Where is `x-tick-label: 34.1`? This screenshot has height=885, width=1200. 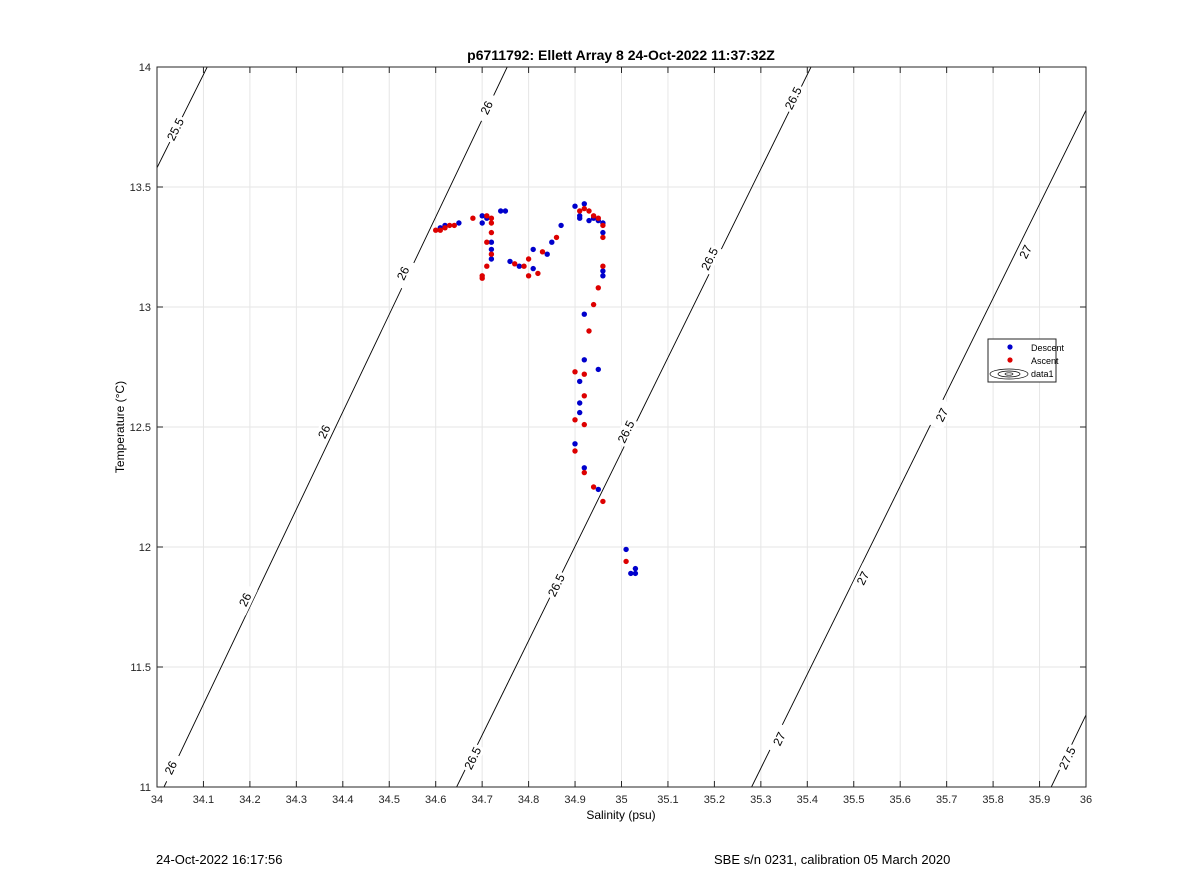 x-tick-label: 34.1 is located at coordinates (203, 800).